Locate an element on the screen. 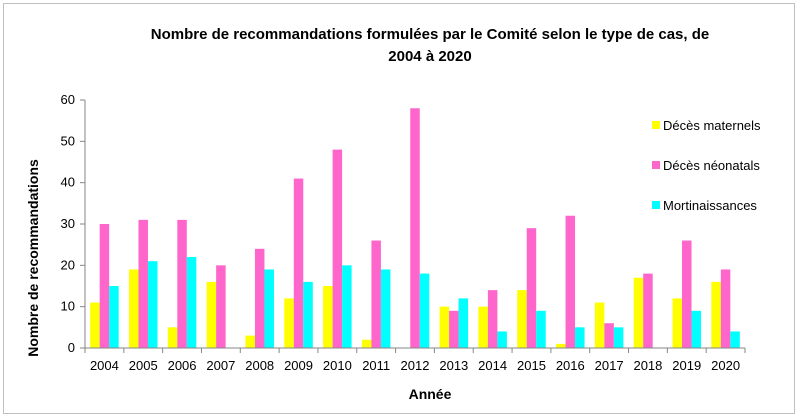 This screenshot has height=419, width=800. x-tick-label: 2009 is located at coordinates (298, 365).